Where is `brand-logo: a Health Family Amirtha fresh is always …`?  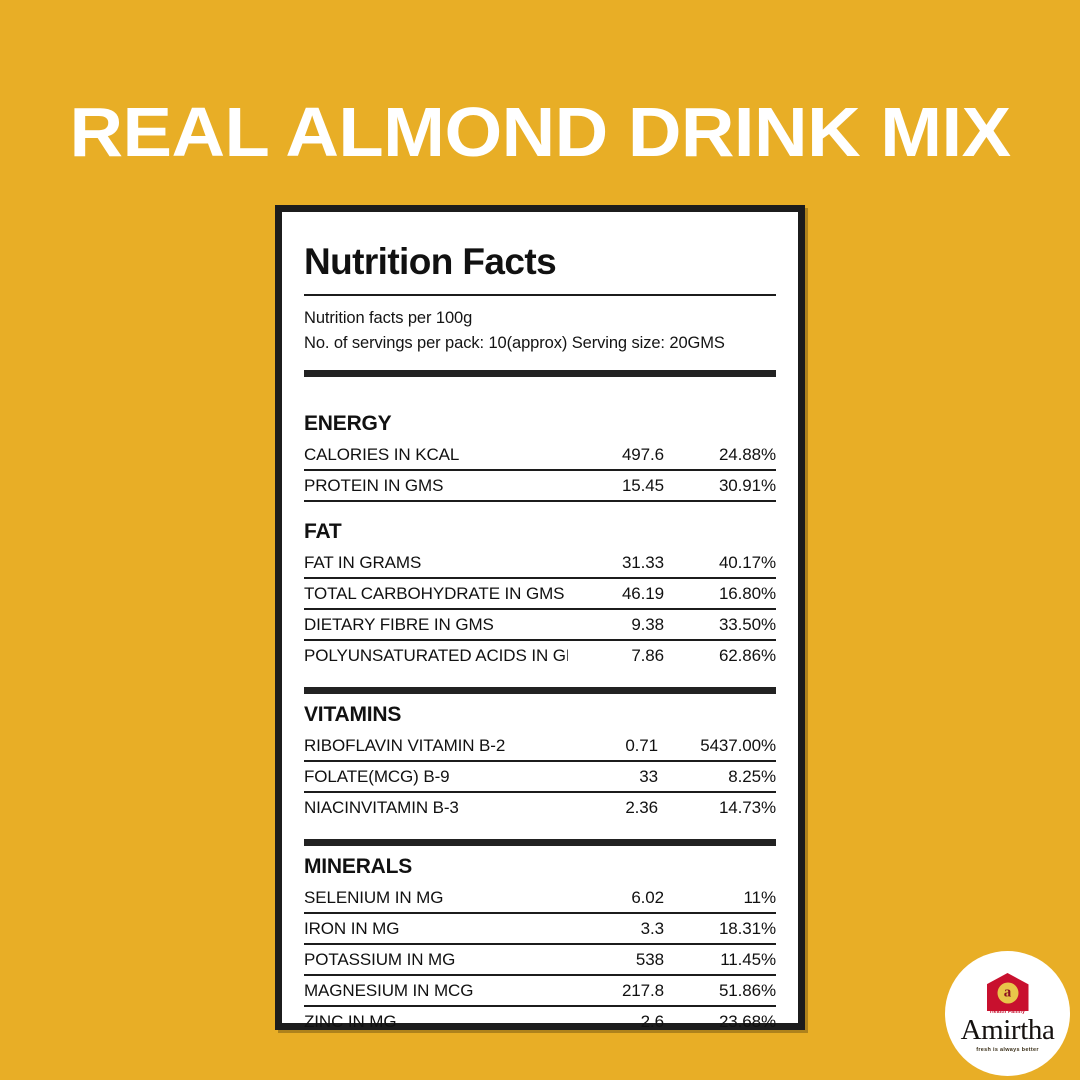
brand-logo: a Health Family Amirtha fresh is always … is located at coordinates (1007, 1013).